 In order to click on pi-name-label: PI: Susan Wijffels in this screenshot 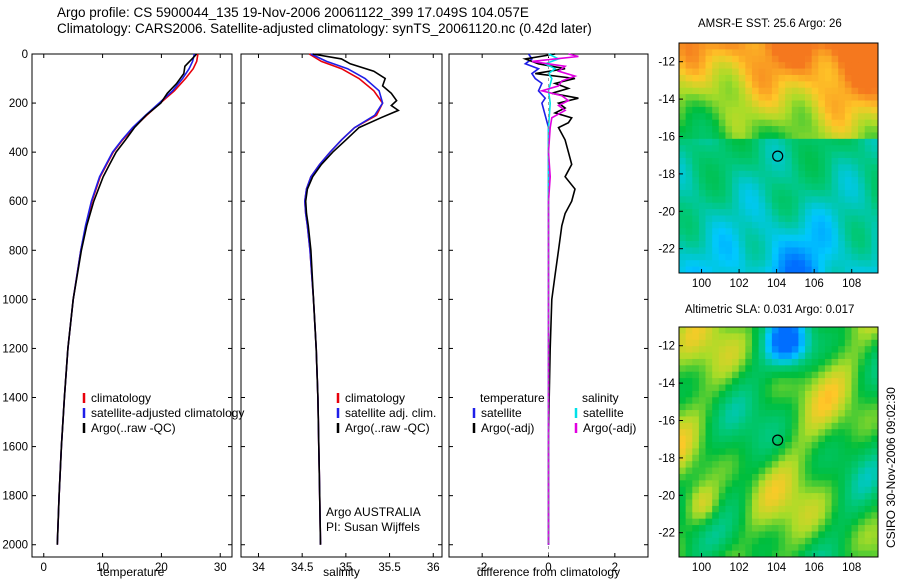, I will do `click(373, 527)`.